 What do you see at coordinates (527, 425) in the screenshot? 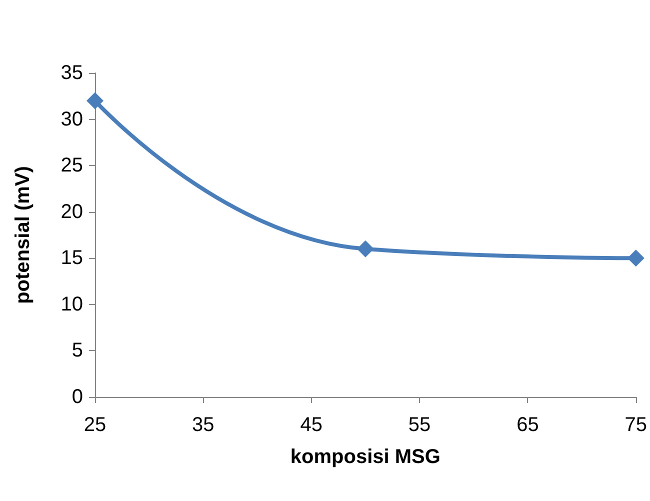
I see `x-tick-label: 65` at bounding box center [527, 425].